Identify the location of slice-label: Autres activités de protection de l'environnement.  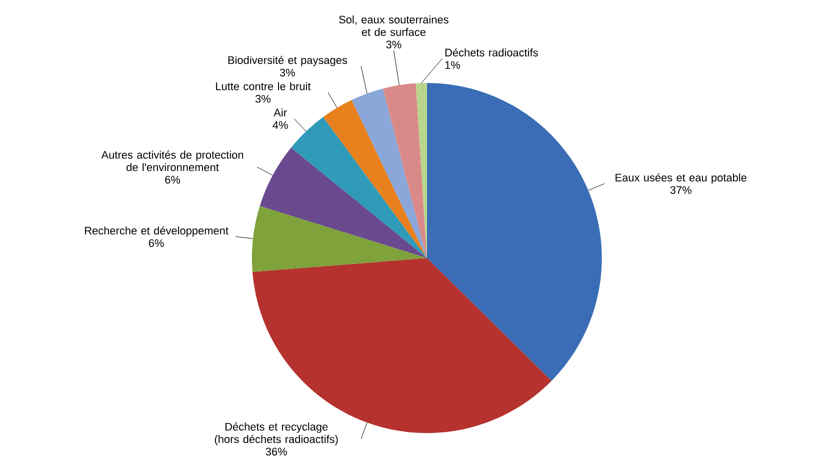
(172, 161).